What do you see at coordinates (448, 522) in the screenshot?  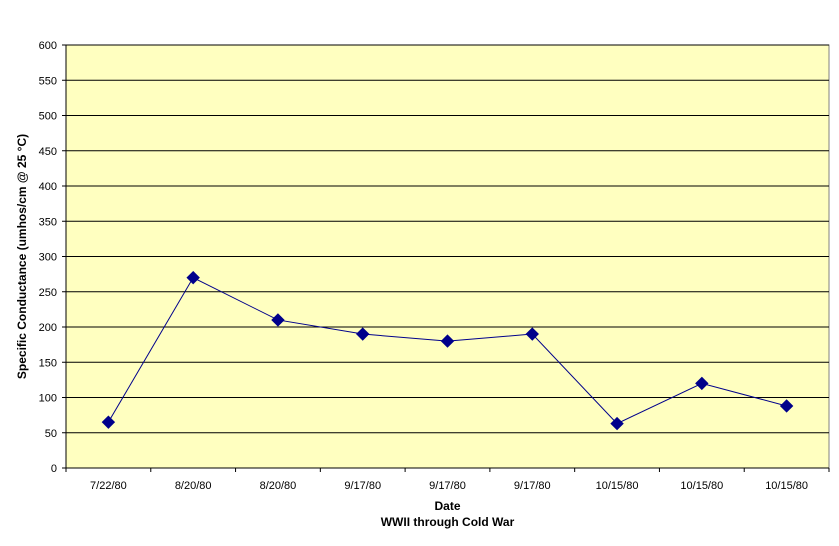 I see `x-axis-subtitle: WWII through Cold War` at bounding box center [448, 522].